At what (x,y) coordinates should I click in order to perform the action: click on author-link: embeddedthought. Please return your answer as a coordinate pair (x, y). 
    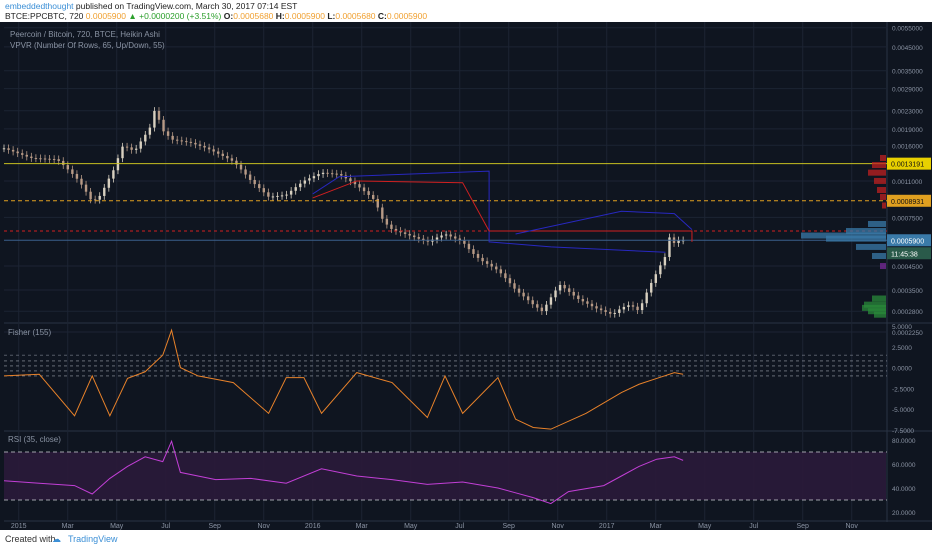
    Looking at the image, I should click on (39, 6).